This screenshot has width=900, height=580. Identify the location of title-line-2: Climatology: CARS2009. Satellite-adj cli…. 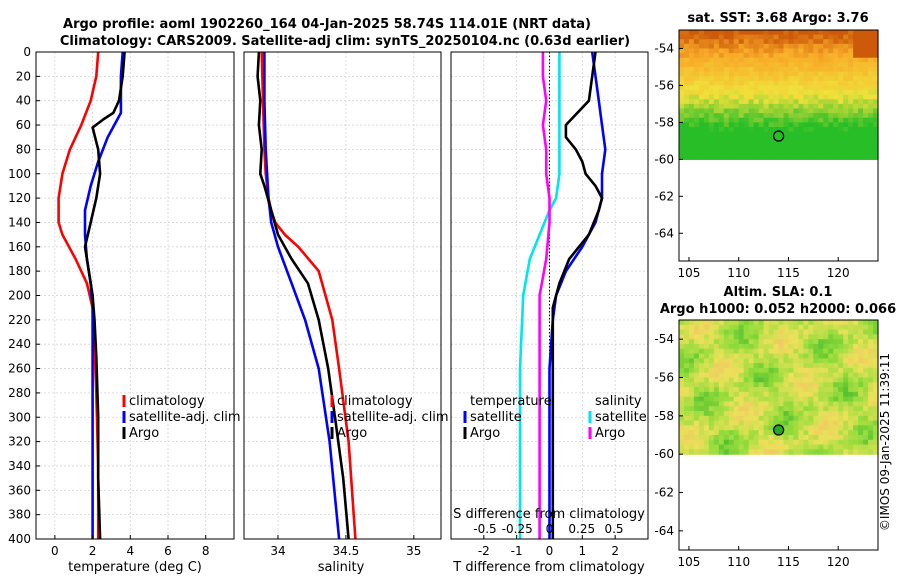
(345, 41).